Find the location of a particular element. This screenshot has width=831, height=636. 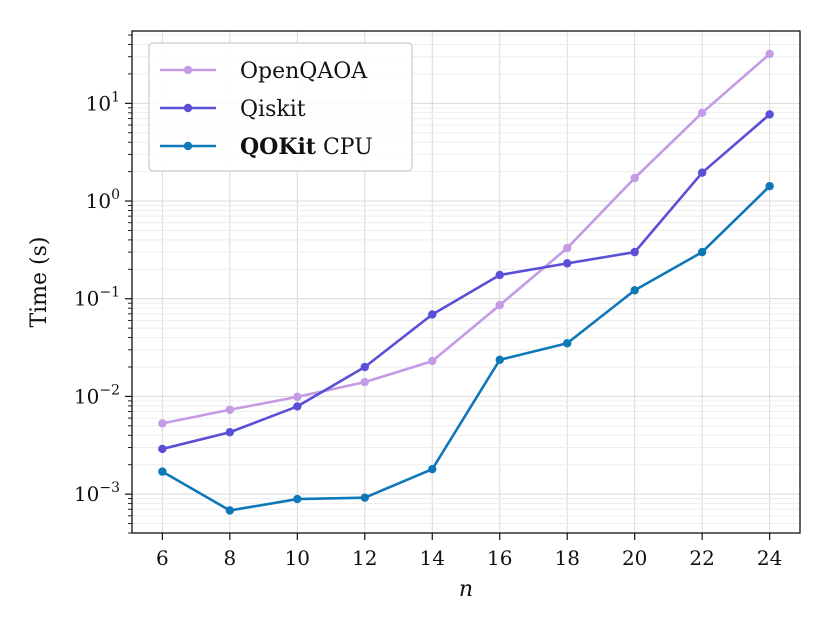

x-tick-label: 8 is located at coordinates (229, 558).